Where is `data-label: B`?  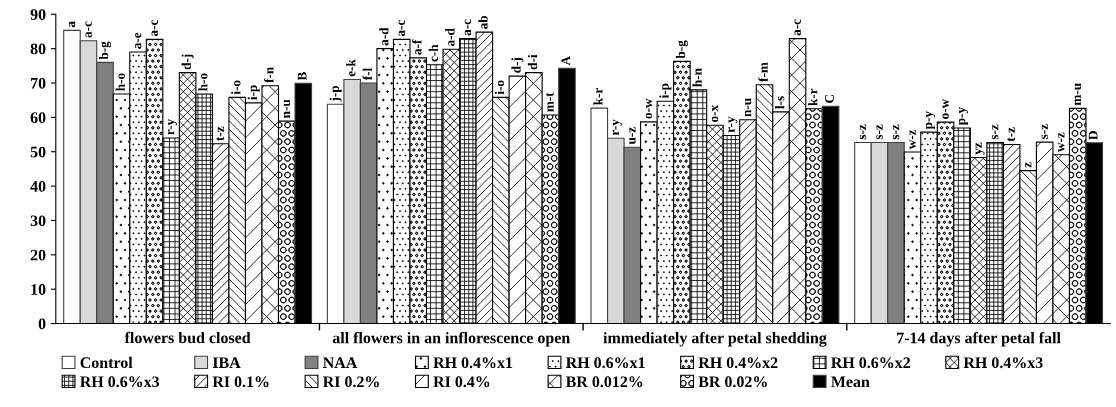 data-label: B is located at coordinates (302, 76).